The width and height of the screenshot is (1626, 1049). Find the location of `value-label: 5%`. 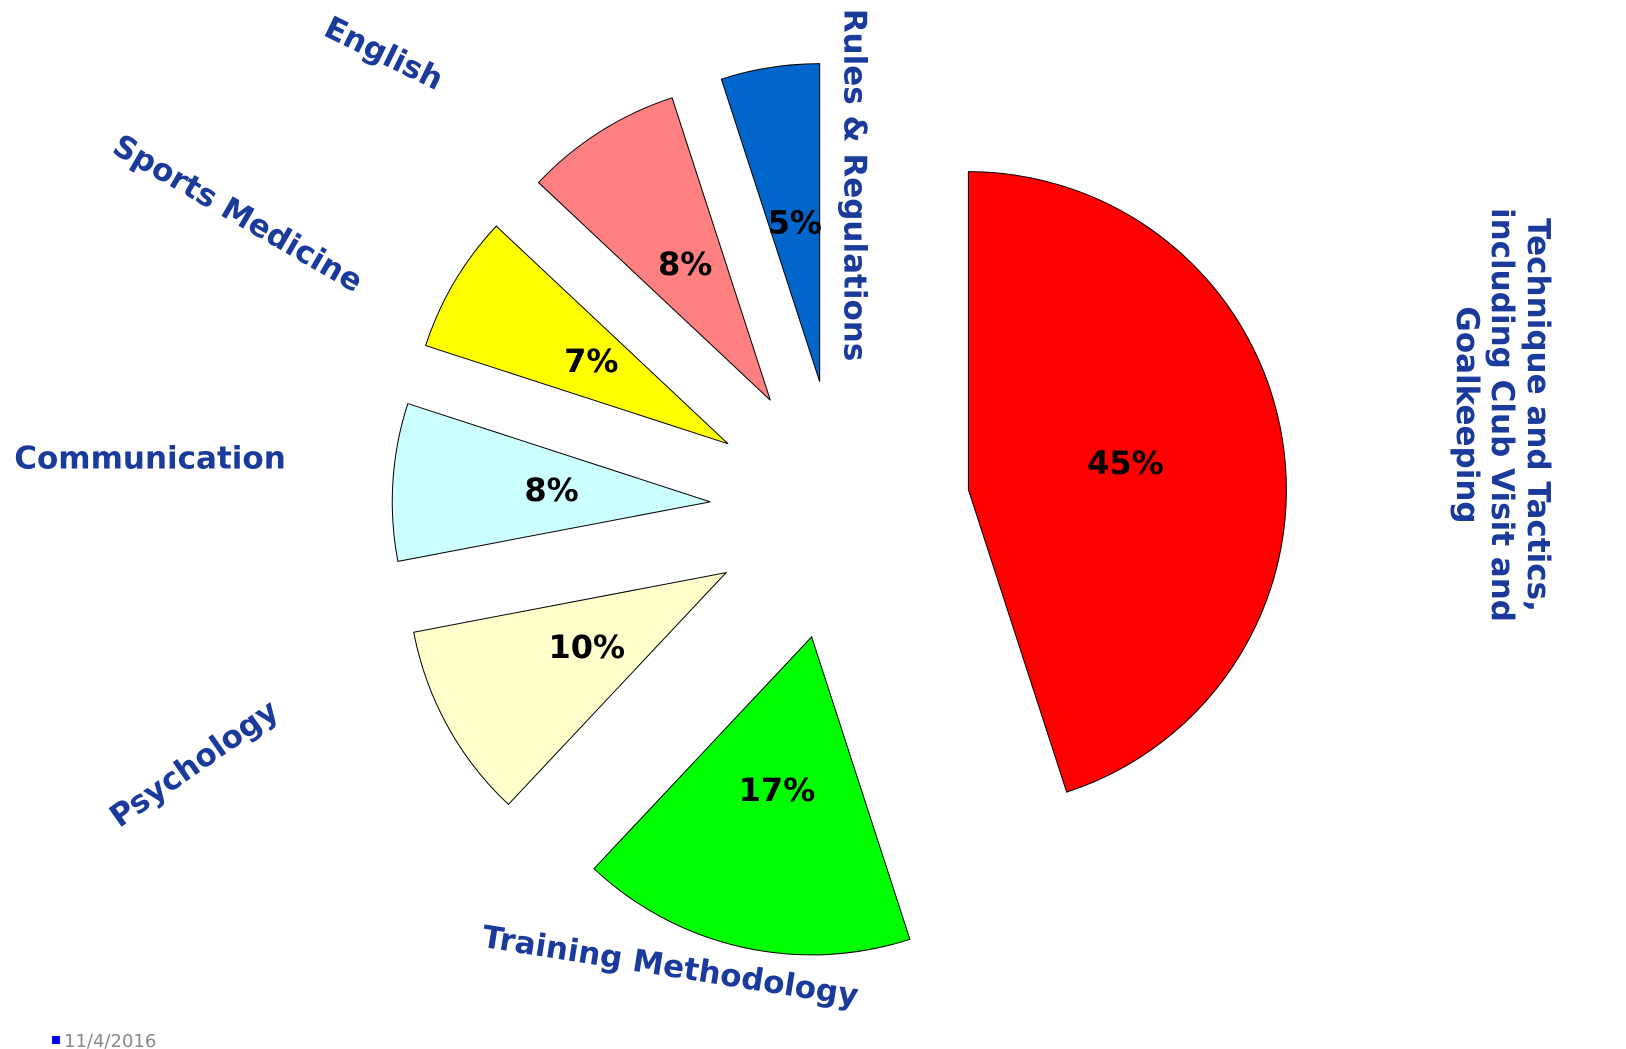

value-label: 5% is located at coordinates (795, 223).